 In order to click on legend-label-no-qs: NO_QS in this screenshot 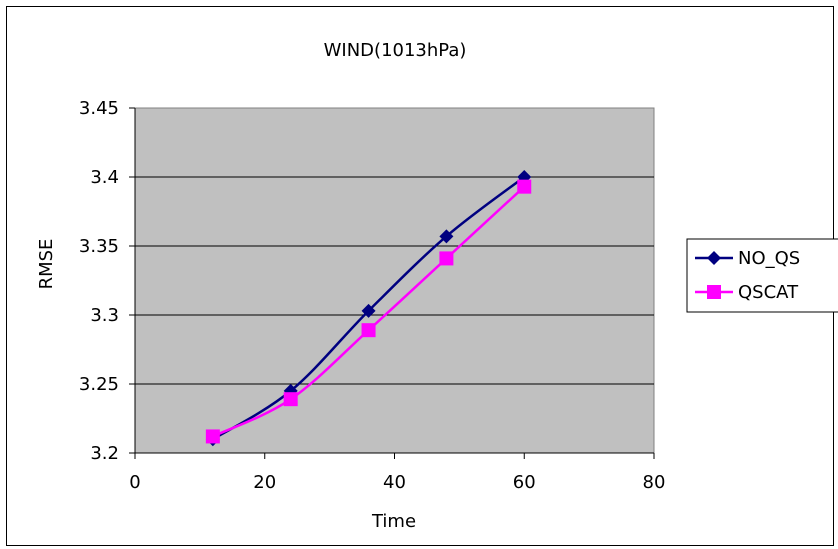, I will do `click(769, 258)`.